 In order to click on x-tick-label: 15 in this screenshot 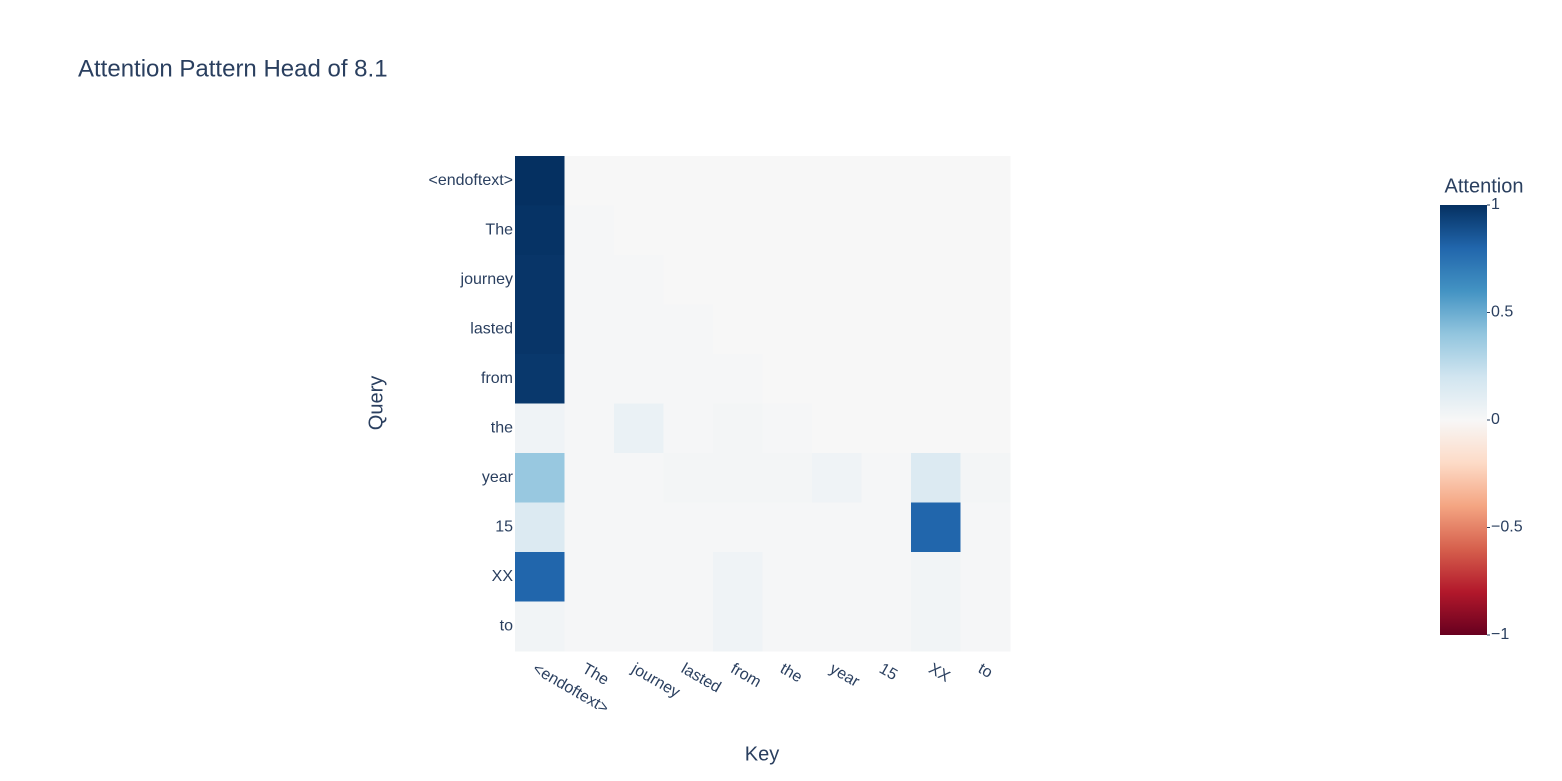, I will do `click(888, 672)`.